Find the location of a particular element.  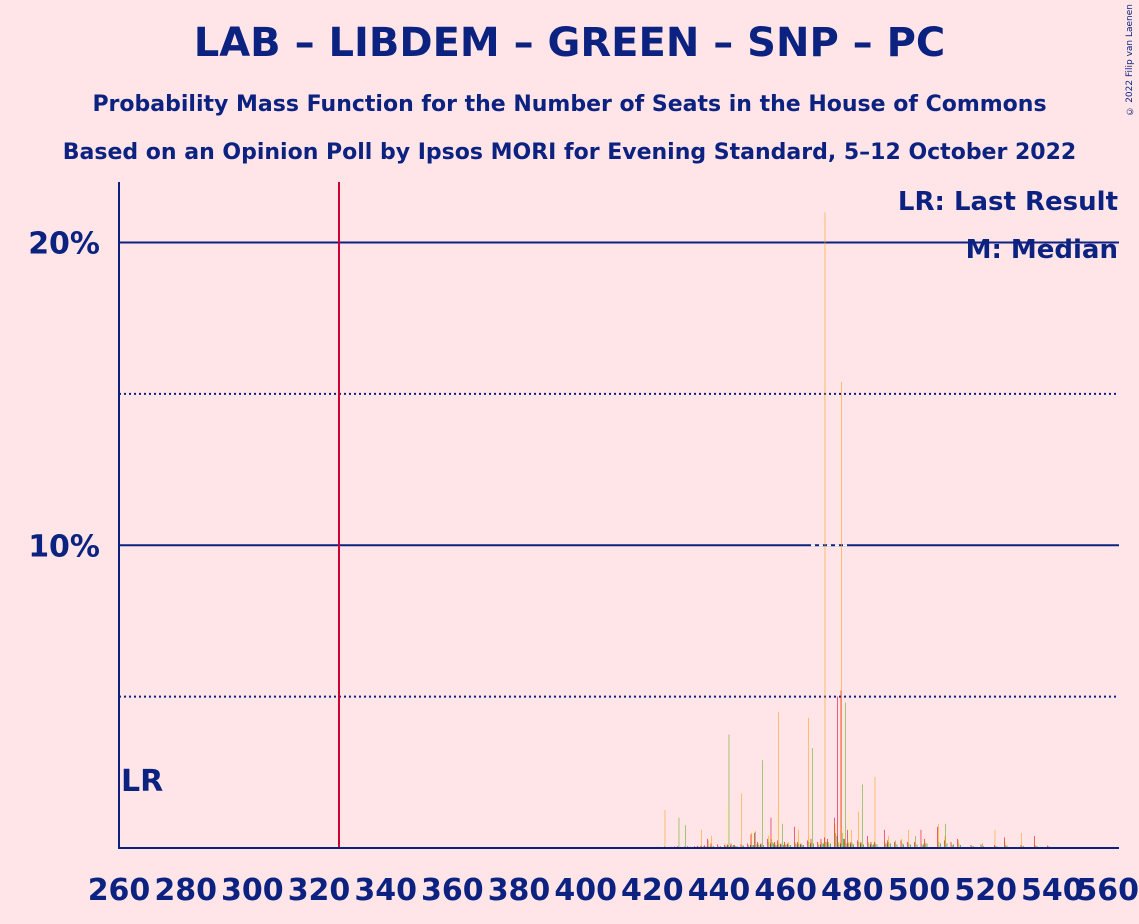

x-tick-label: 340 is located at coordinates (385, 890).